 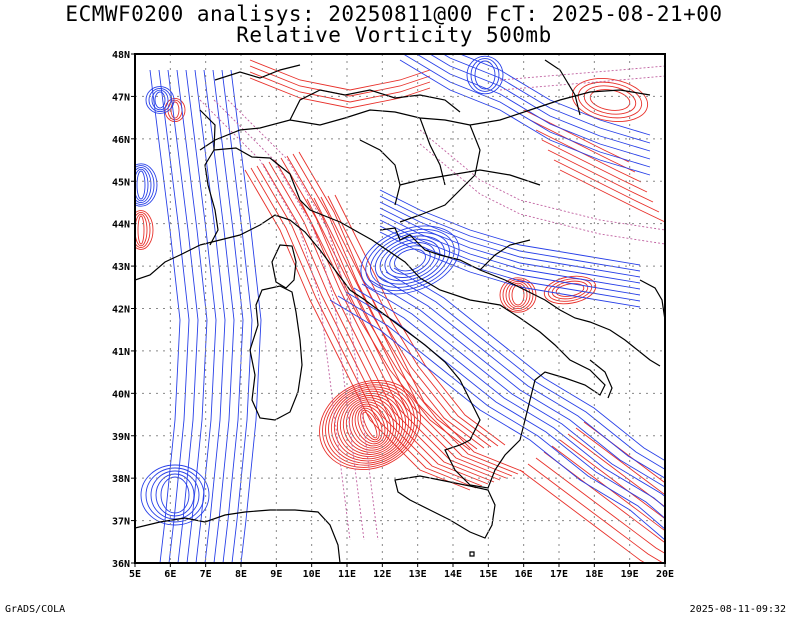 I want to click on lon-tick-label: 18E, so click(x=594, y=574).